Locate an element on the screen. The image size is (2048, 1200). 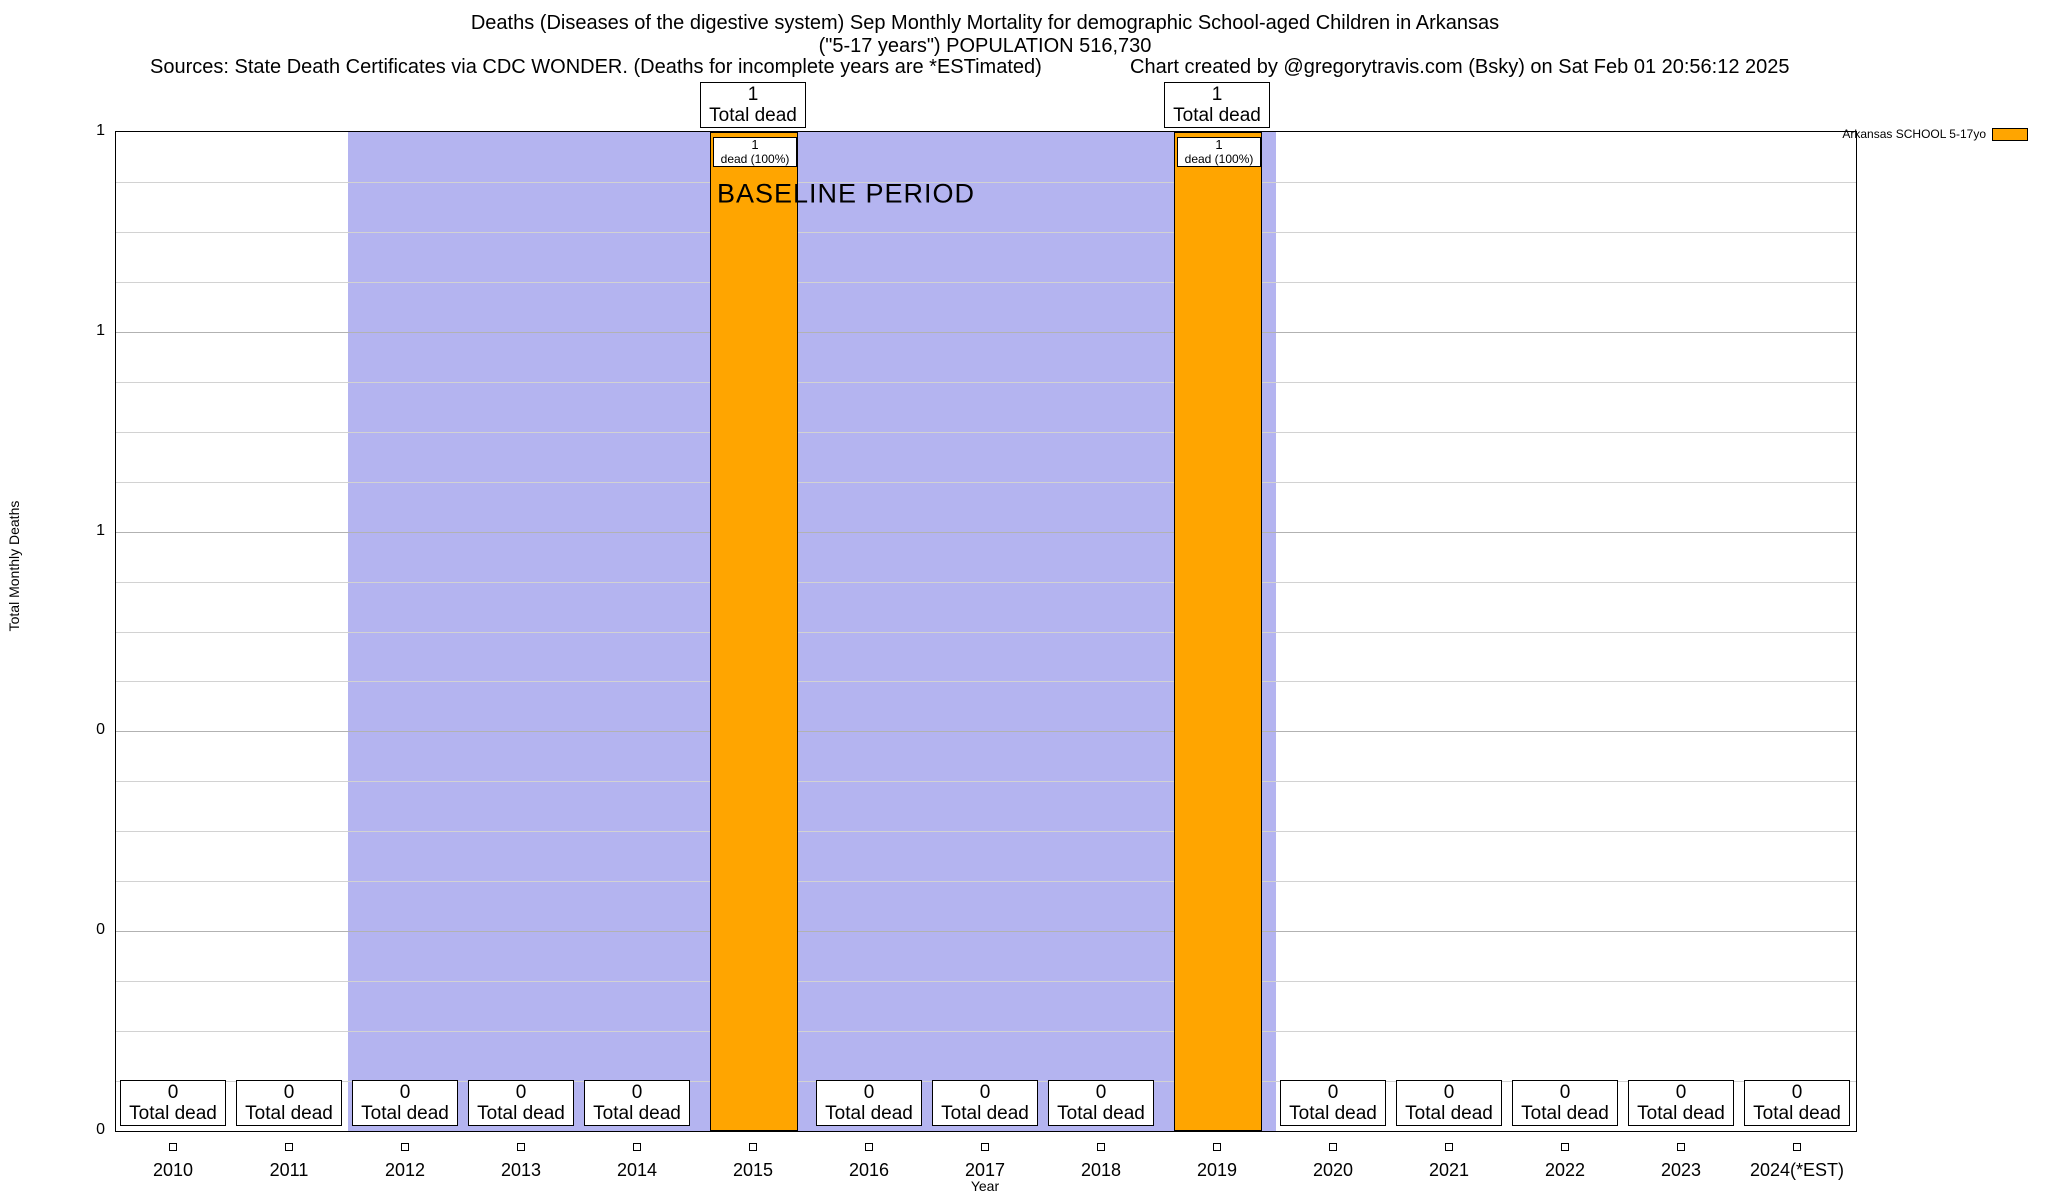
x-tick-label: 2018 is located at coordinates (1101, 1170).